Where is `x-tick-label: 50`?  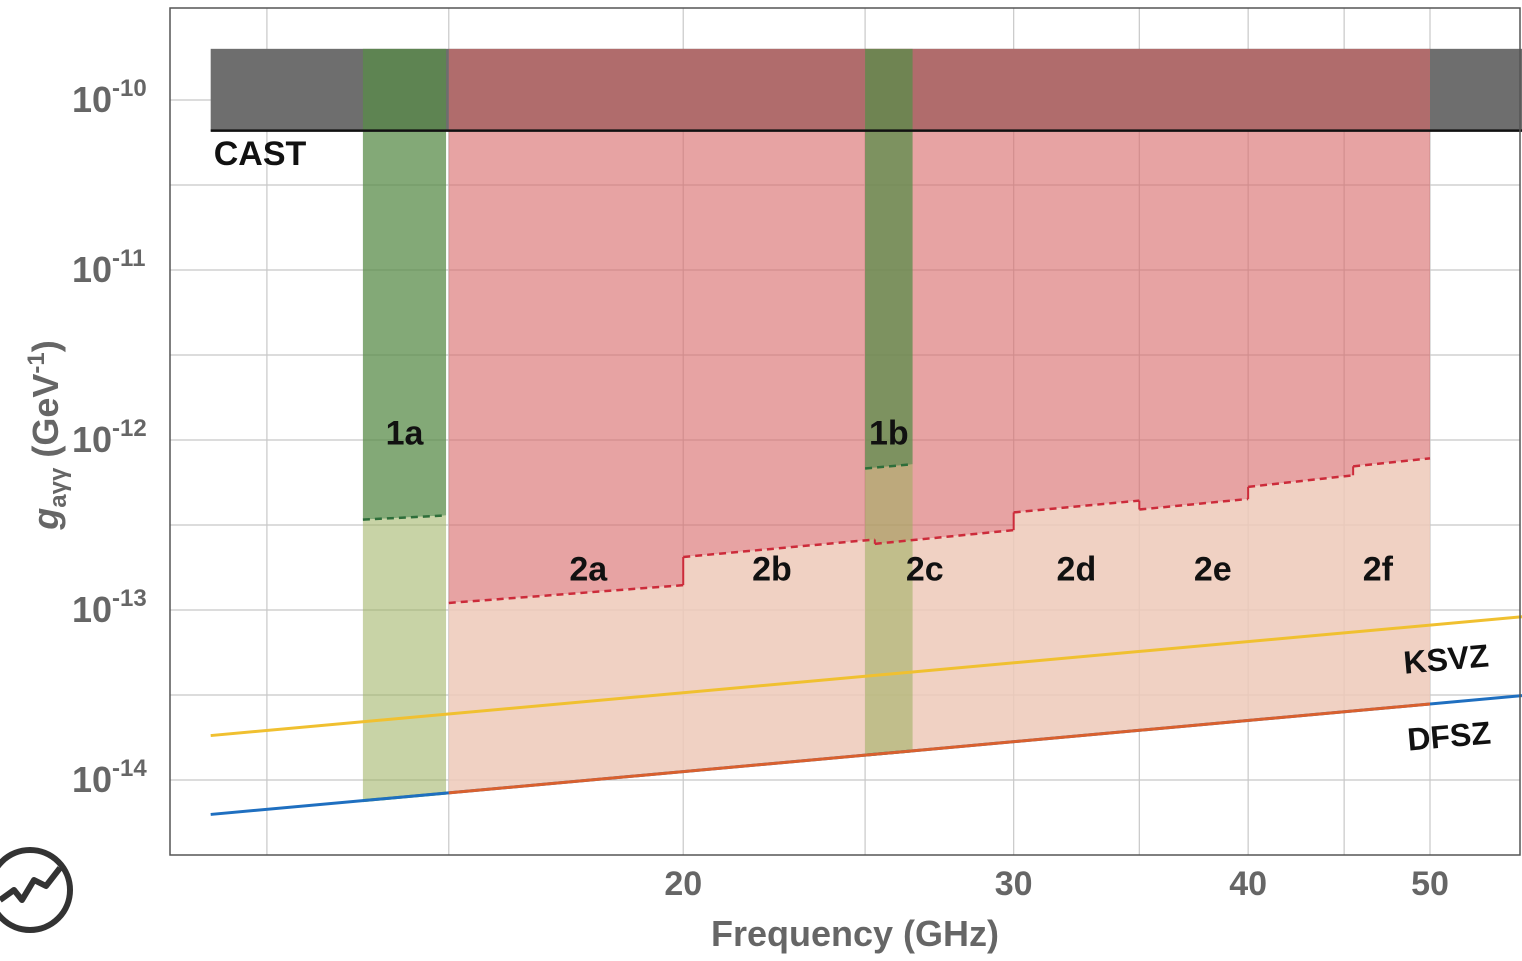 x-tick-label: 50 is located at coordinates (1430, 884).